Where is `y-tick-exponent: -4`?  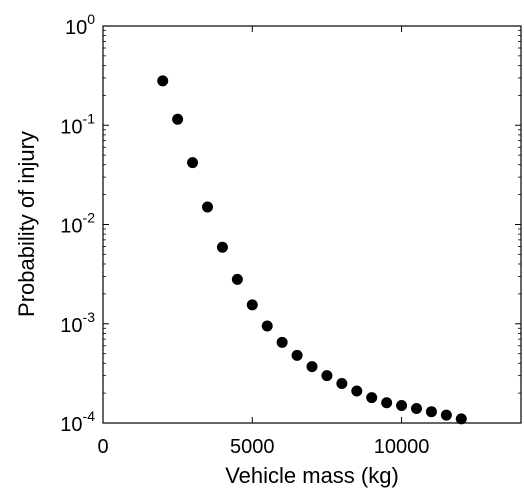 y-tick-exponent: -4 is located at coordinates (89, 416).